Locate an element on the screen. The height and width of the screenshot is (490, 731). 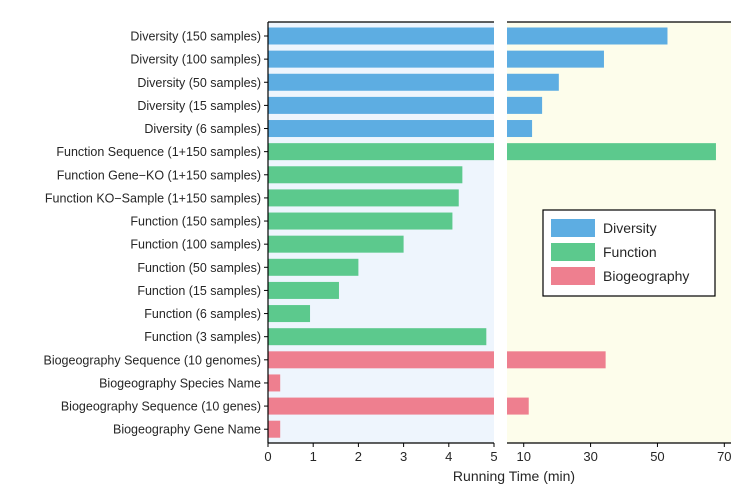
x-tick-label: 3 is located at coordinates (403, 456).